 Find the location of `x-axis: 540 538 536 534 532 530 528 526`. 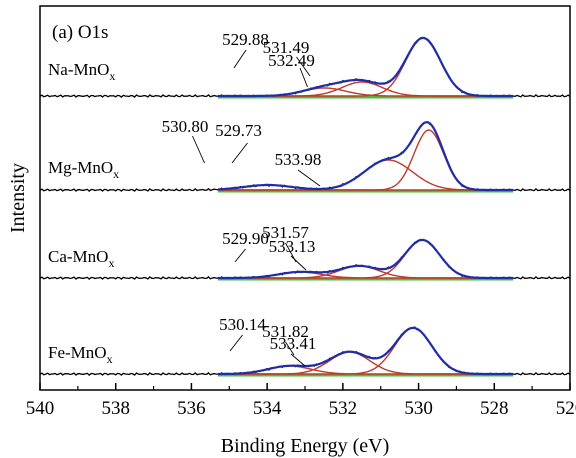

x-axis: 540 538 536 534 532 530 528 526 is located at coordinates (301, 401).